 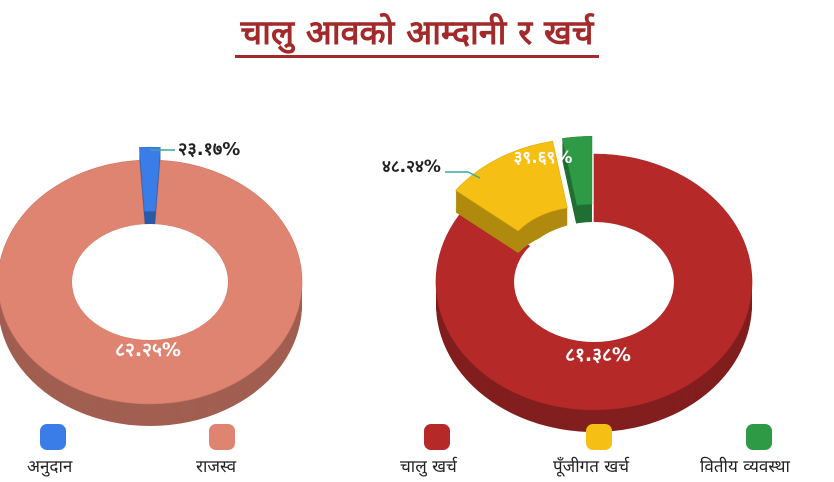 I want to click on data-label: ८२.२५%, so click(x=148, y=350).